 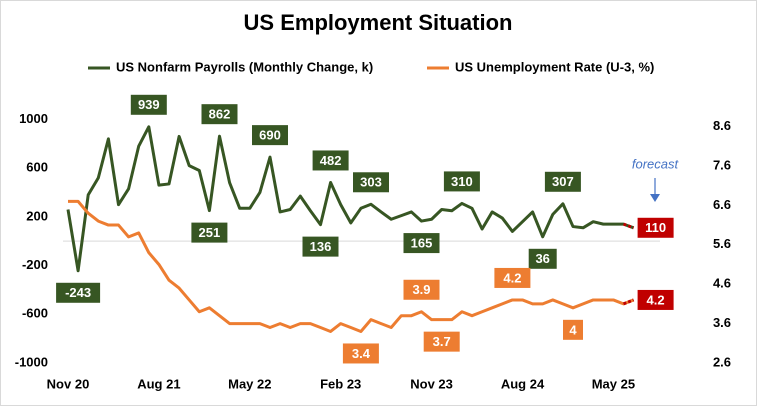 I want to click on legend-label: US Unemployment Rate (U-3, %), so click(x=554, y=66).